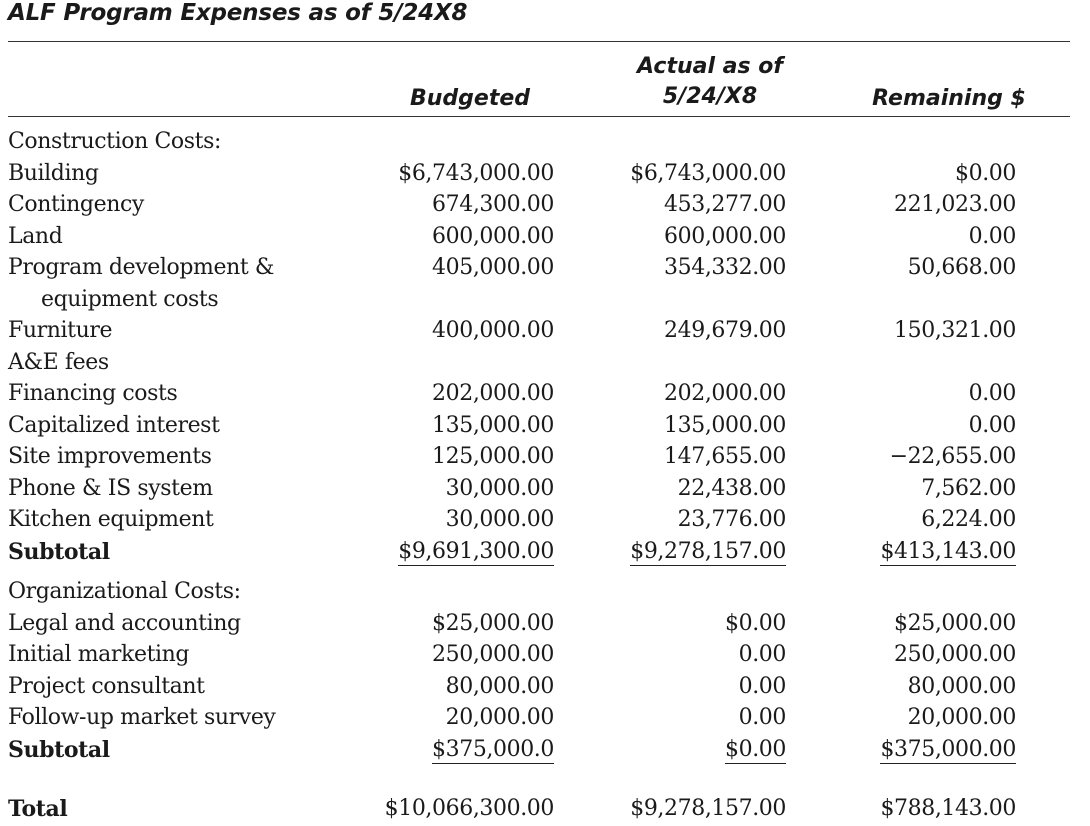 The height and width of the screenshot is (826, 1090). What do you see at coordinates (962, 267) in the screenshot?
I see `remaining-value: 50,668.00` at bounding box center [962, 267].